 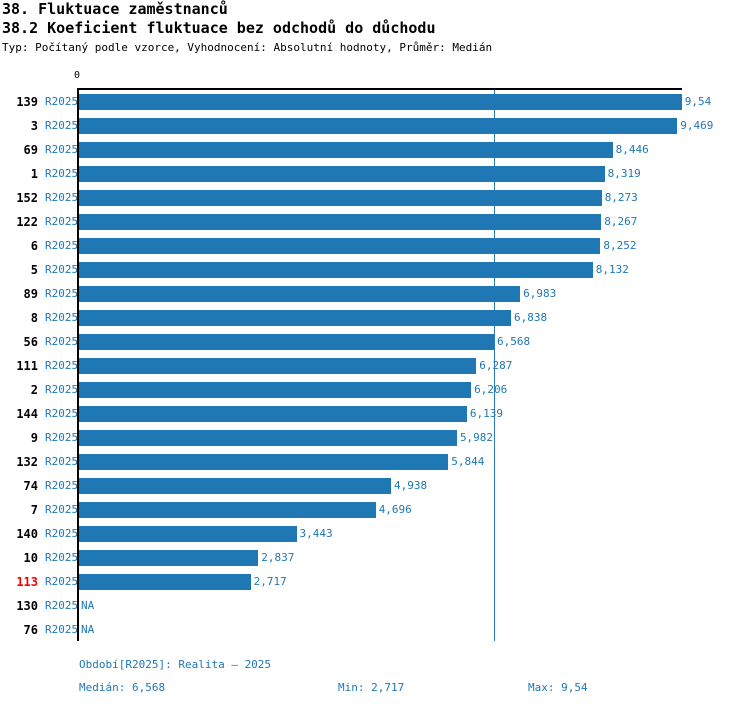 I want to click on table-row: 132 R2025 5,844, so click(x=375, y=462).